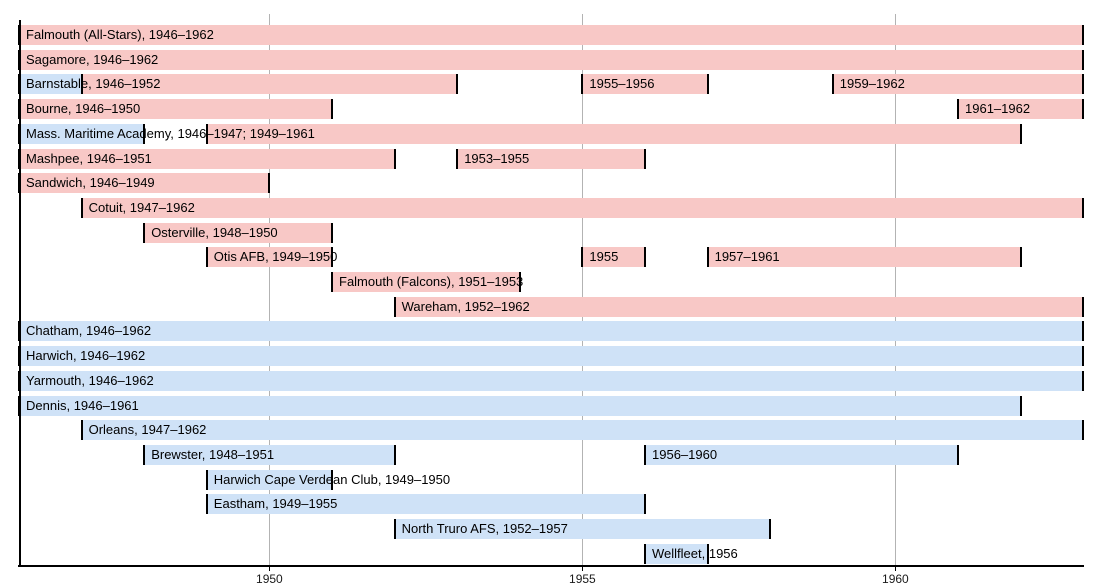 This screenshot has height=586, width=1100. What do you see at coordinates (141, 207) in the screenshot?
I see `team-label: Cotuit, 1947–1962` at bounding box center [141, 207].